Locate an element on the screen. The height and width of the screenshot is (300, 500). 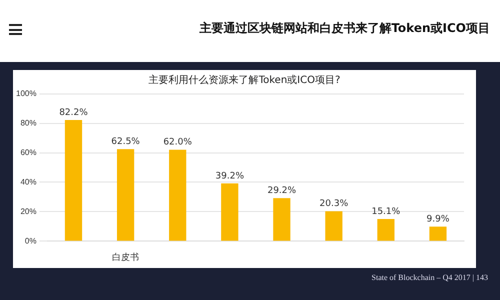
chart-subtitle: 主要利用什么资源来了解Token或ICO项目? is located at coordinates (245, 80).